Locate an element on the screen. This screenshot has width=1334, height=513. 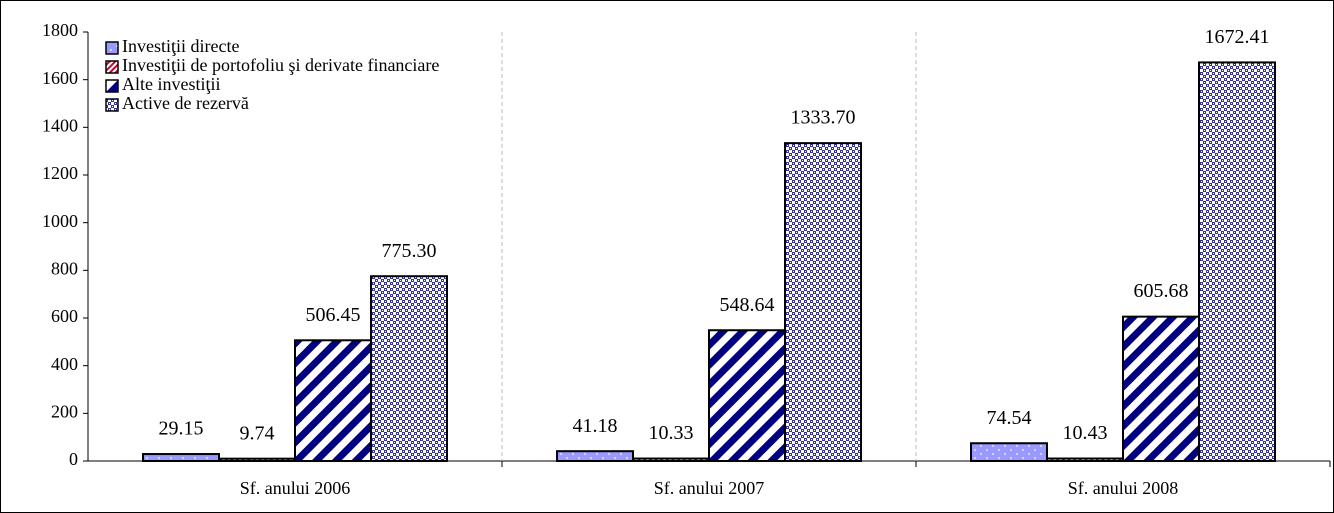
y-tick-label: 1800 is located at coordinates (60, 30).